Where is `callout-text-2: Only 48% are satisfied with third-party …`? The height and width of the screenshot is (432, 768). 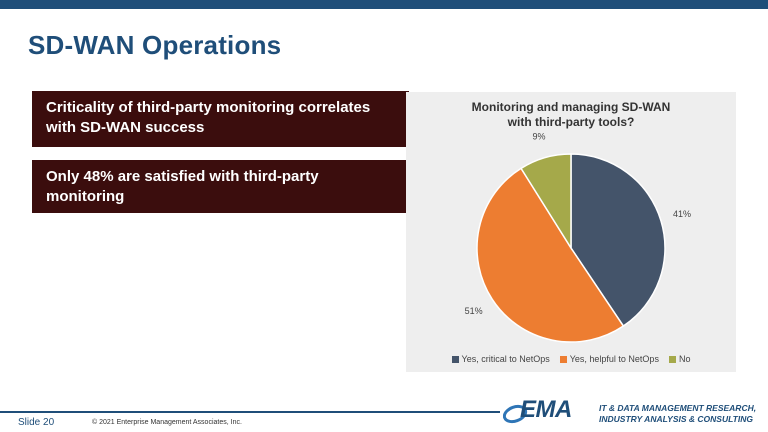
callout-text-2: Only 48% are satisfied with third-party … is located at coordinates (182, 186).